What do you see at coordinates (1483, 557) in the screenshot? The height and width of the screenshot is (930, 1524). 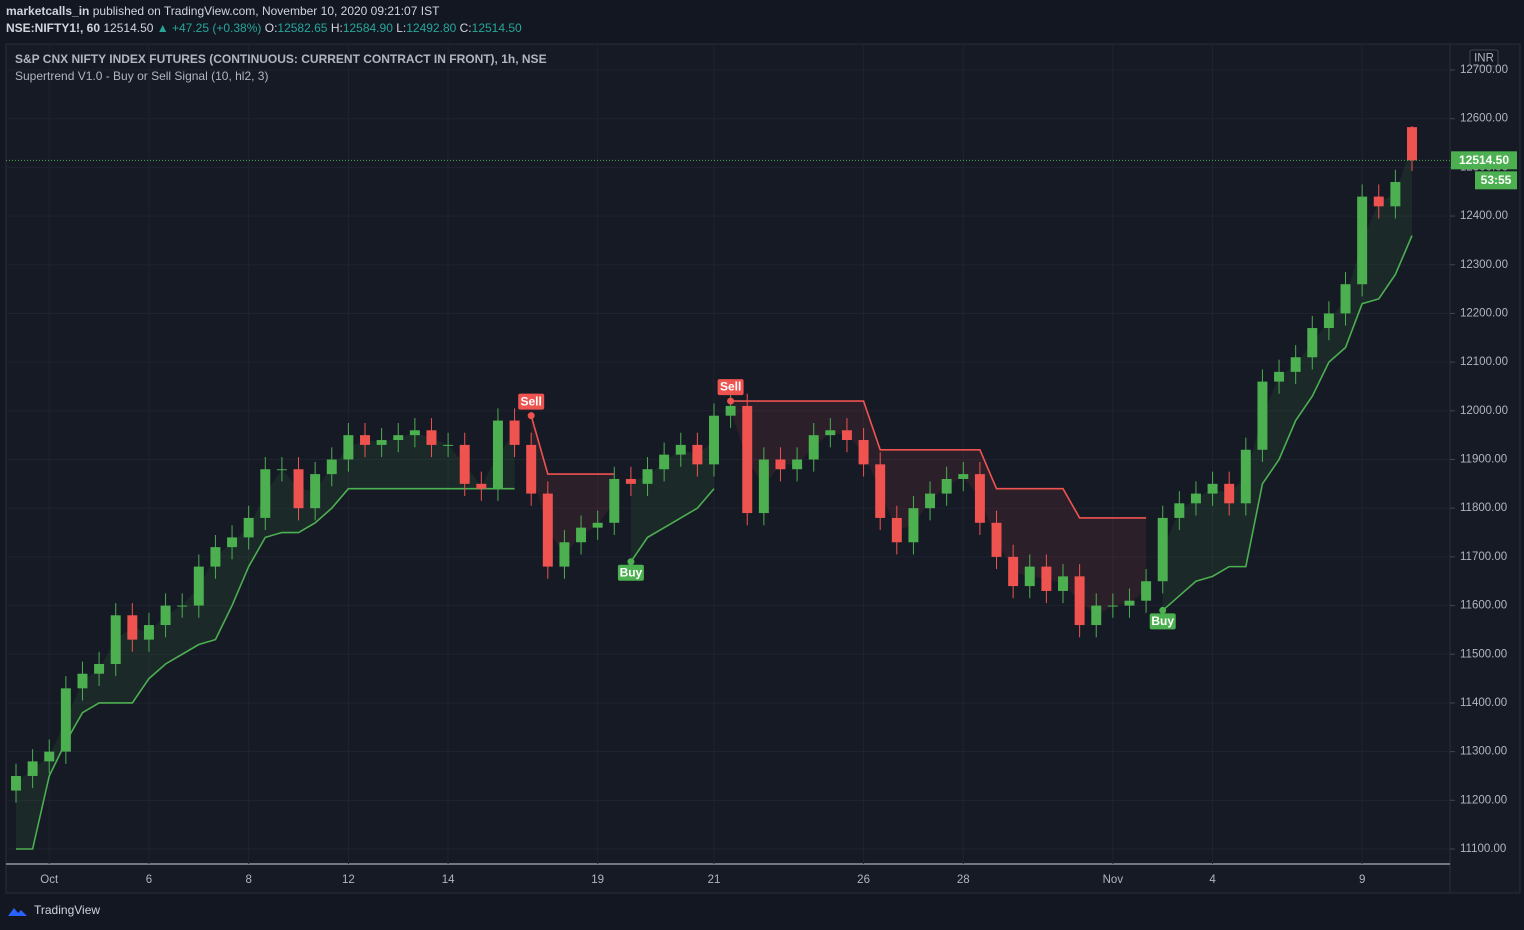 I see `y-tick-label: 11700.00` at bounding box center [1483, 557].